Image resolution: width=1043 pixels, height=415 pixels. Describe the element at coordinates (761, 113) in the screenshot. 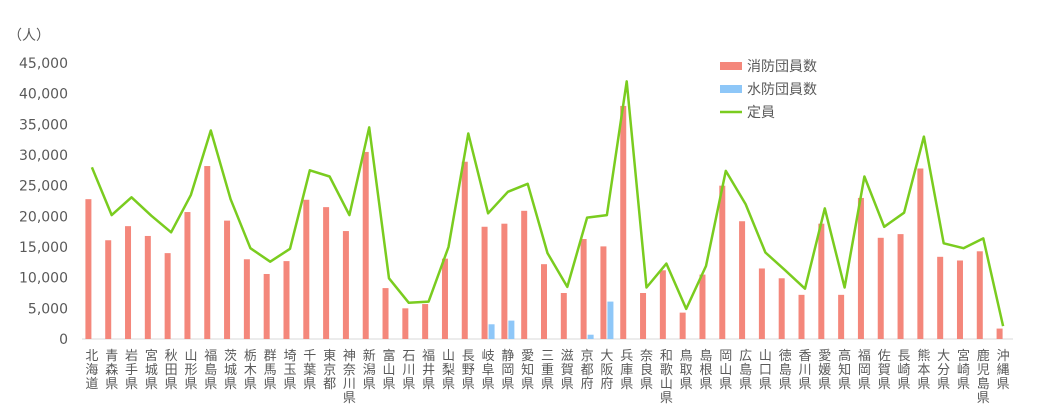

I see `legend-label-capacity: 定員` at that location.